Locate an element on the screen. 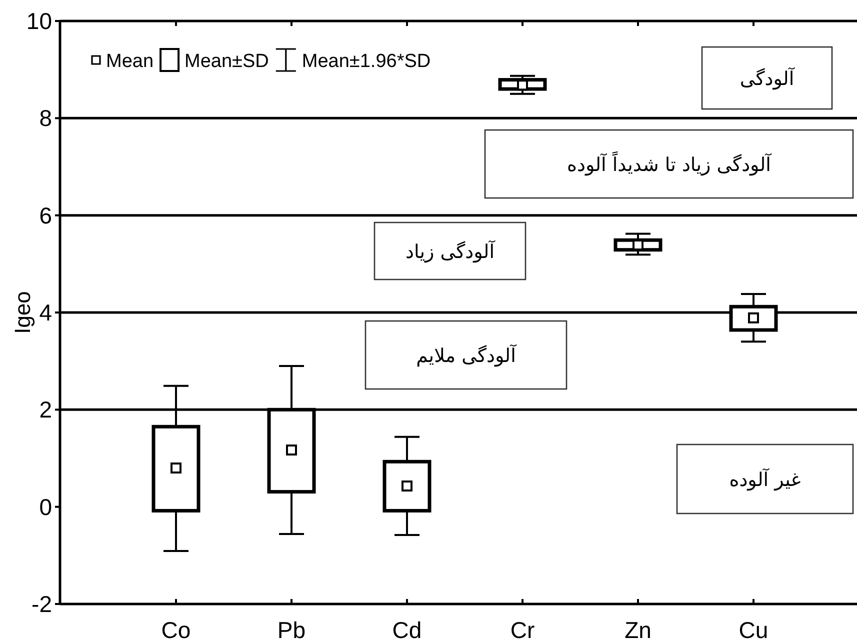  legend-label: Mean±1.96*SD is located at coordinates (366, 61).